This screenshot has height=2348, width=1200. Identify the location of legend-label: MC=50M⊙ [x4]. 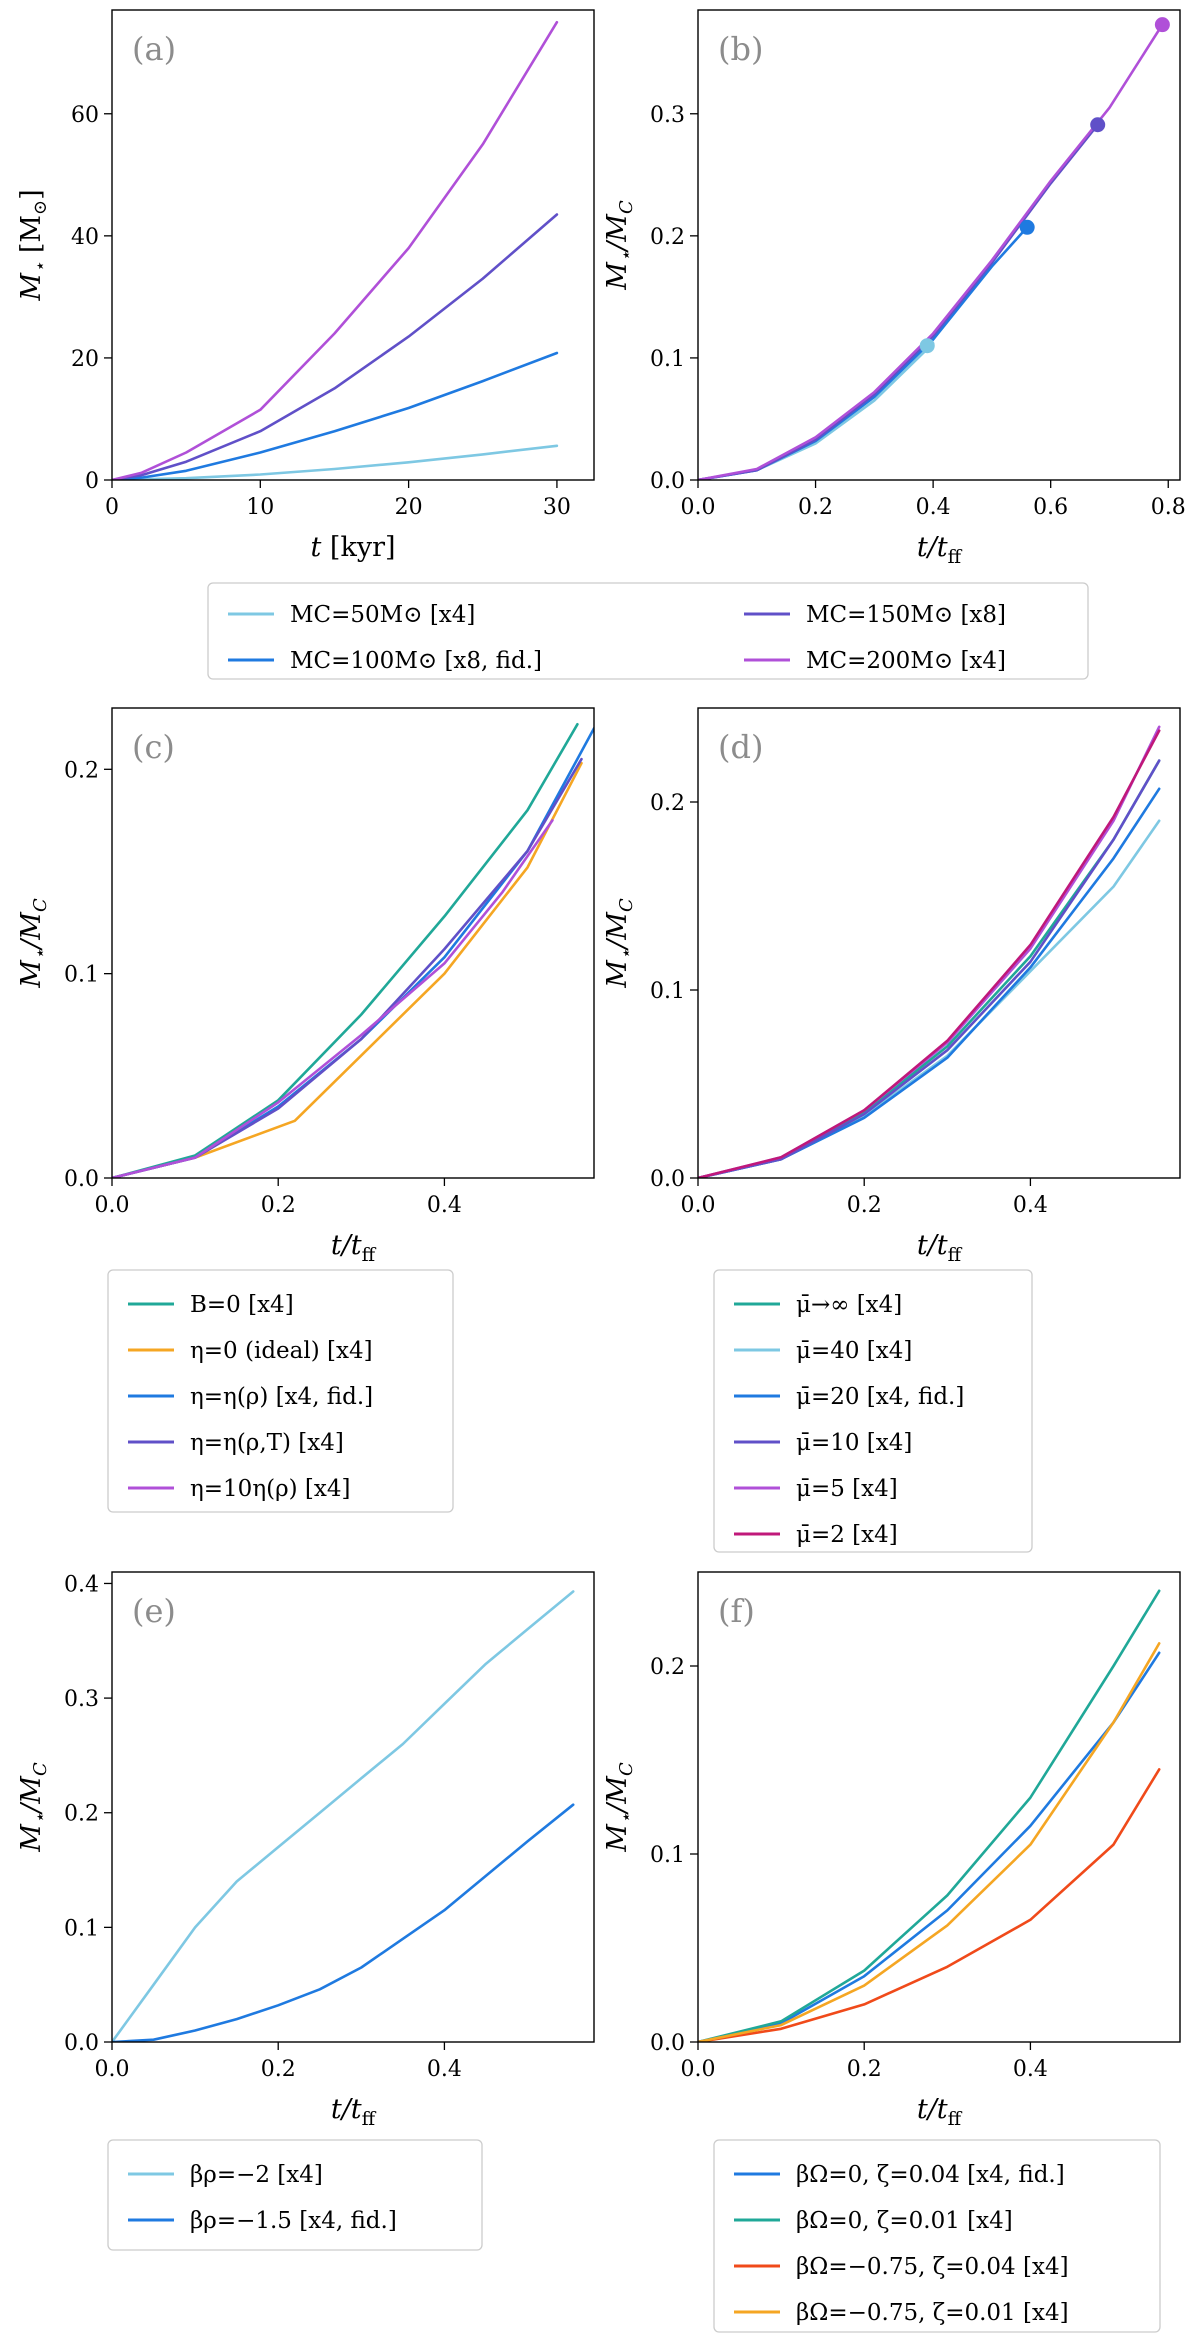
(382, 615).